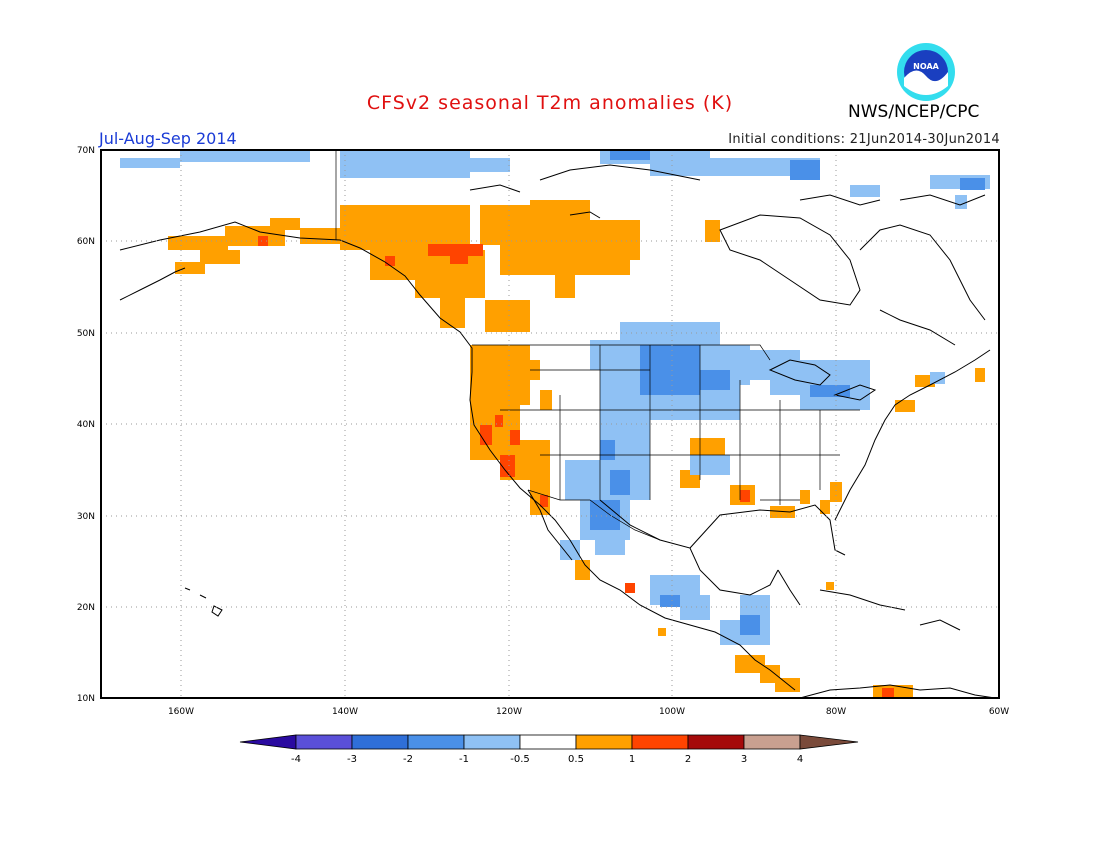  I want to click on legend-labels: -4 -3 -2 -1 -0.5 0.5 1 2 3 4, so click(547, 759).